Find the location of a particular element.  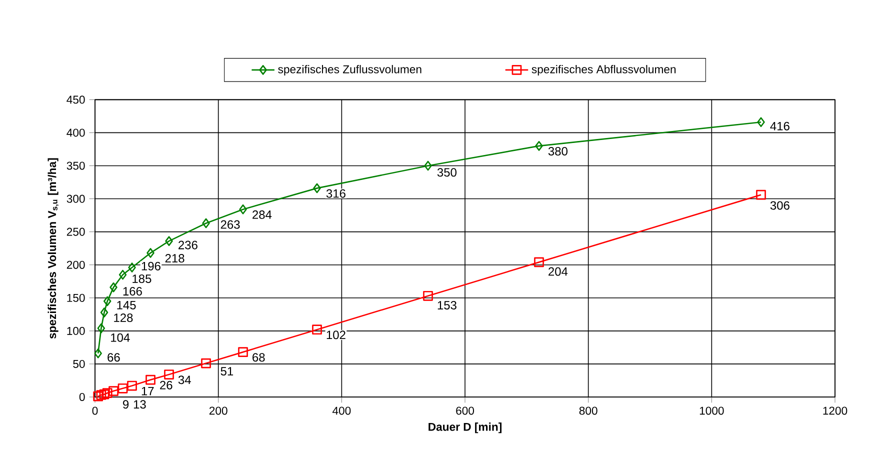

x-axis-title: Dauer D [min] is located at coordinates (465, 428).